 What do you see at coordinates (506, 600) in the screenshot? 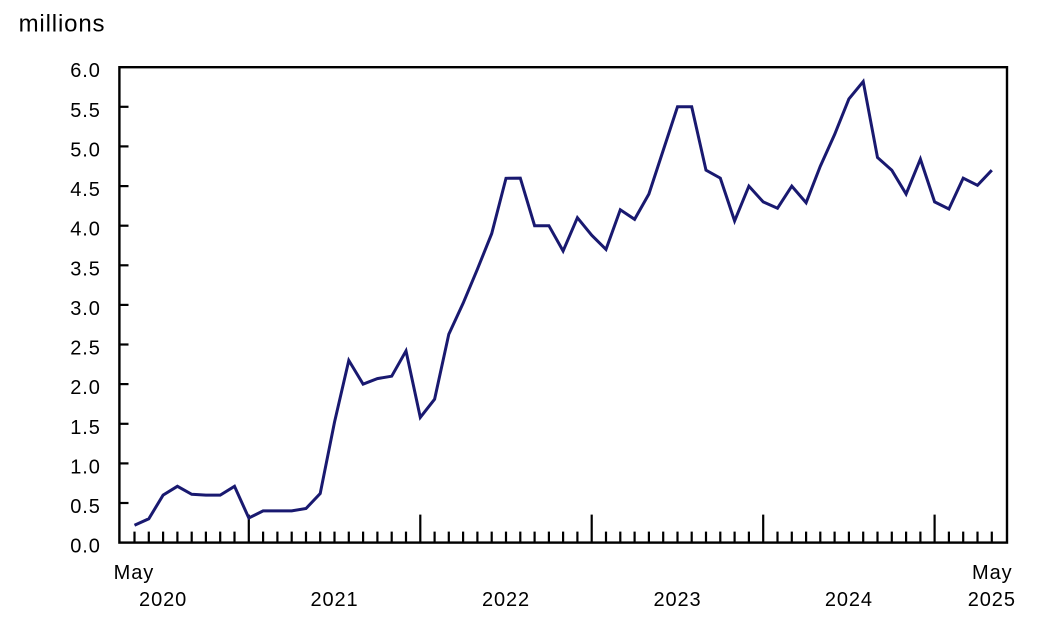
I see `svg-text: 2022` at bounding box center [506, 600].